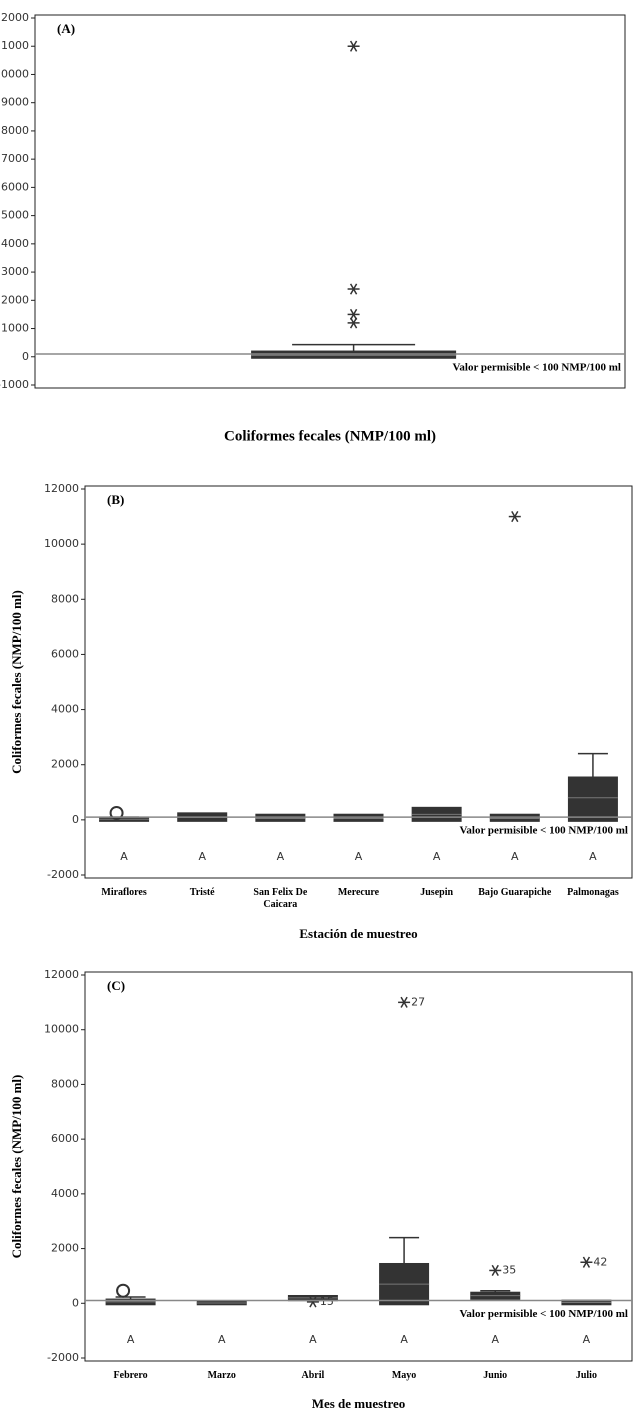 The width and height of the screenshot is (639, 1414). What do you see at coordinates (509, 1269) in the screenshot?
I see `outlier-label: 35` at bounding box center [509, 1269].